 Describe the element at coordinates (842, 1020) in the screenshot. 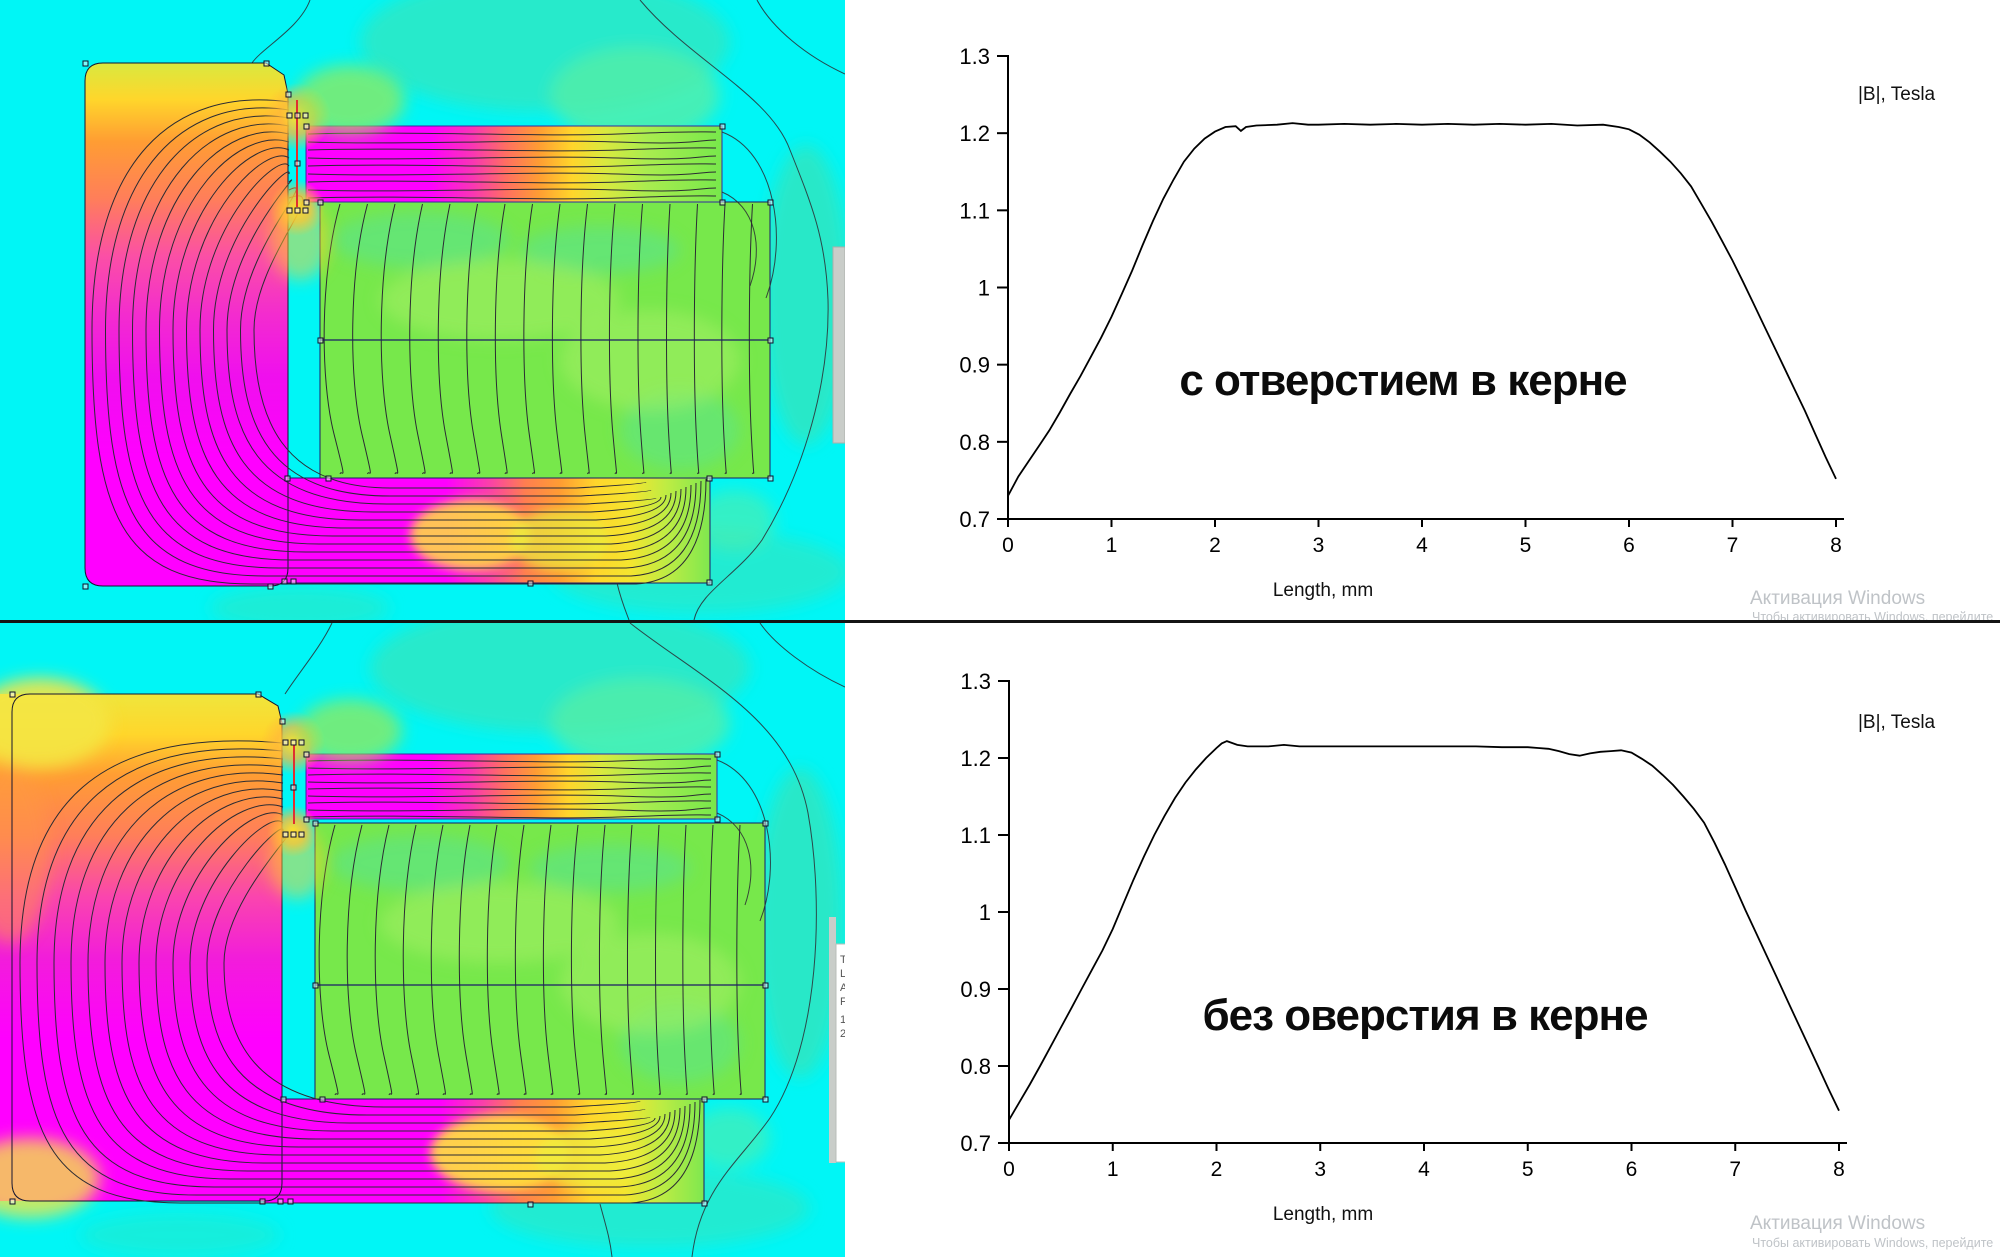

I see `tooltip-char: 1` at that location.